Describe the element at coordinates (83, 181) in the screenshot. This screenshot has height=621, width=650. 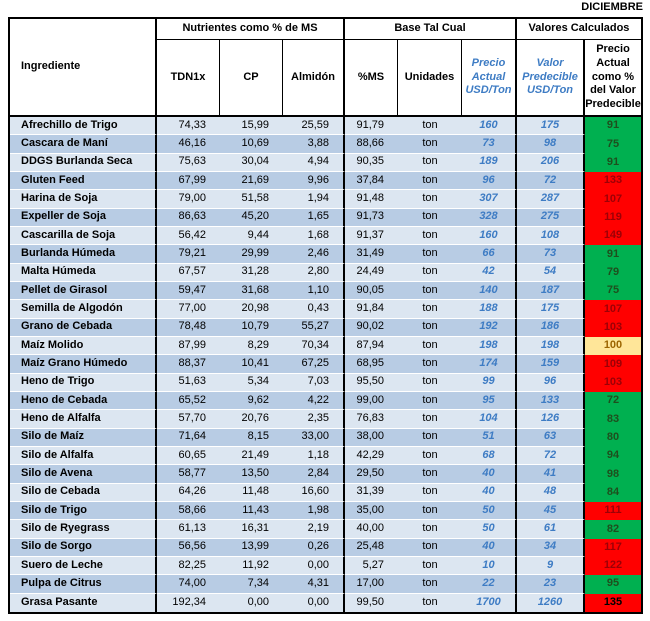
I see `cell-ingredient: Gluten Feed` at that location.